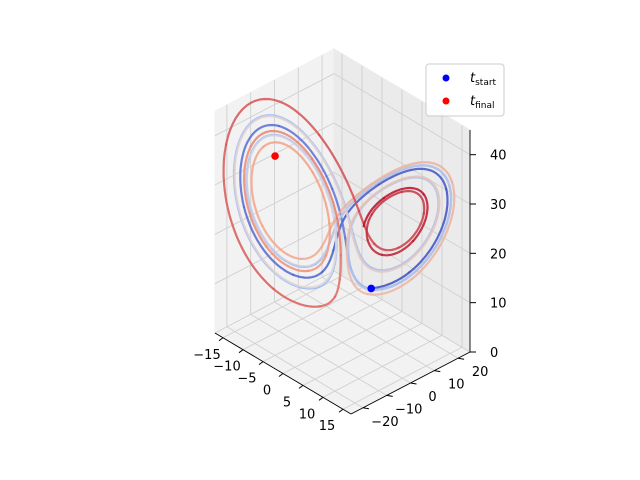 Image resolution: width=640 pixels, height=480 pixels. What do you see at coordinates (327, 426) in the screenshot?
I see `x-tick-label: 15` at bounding box center [327, 426].